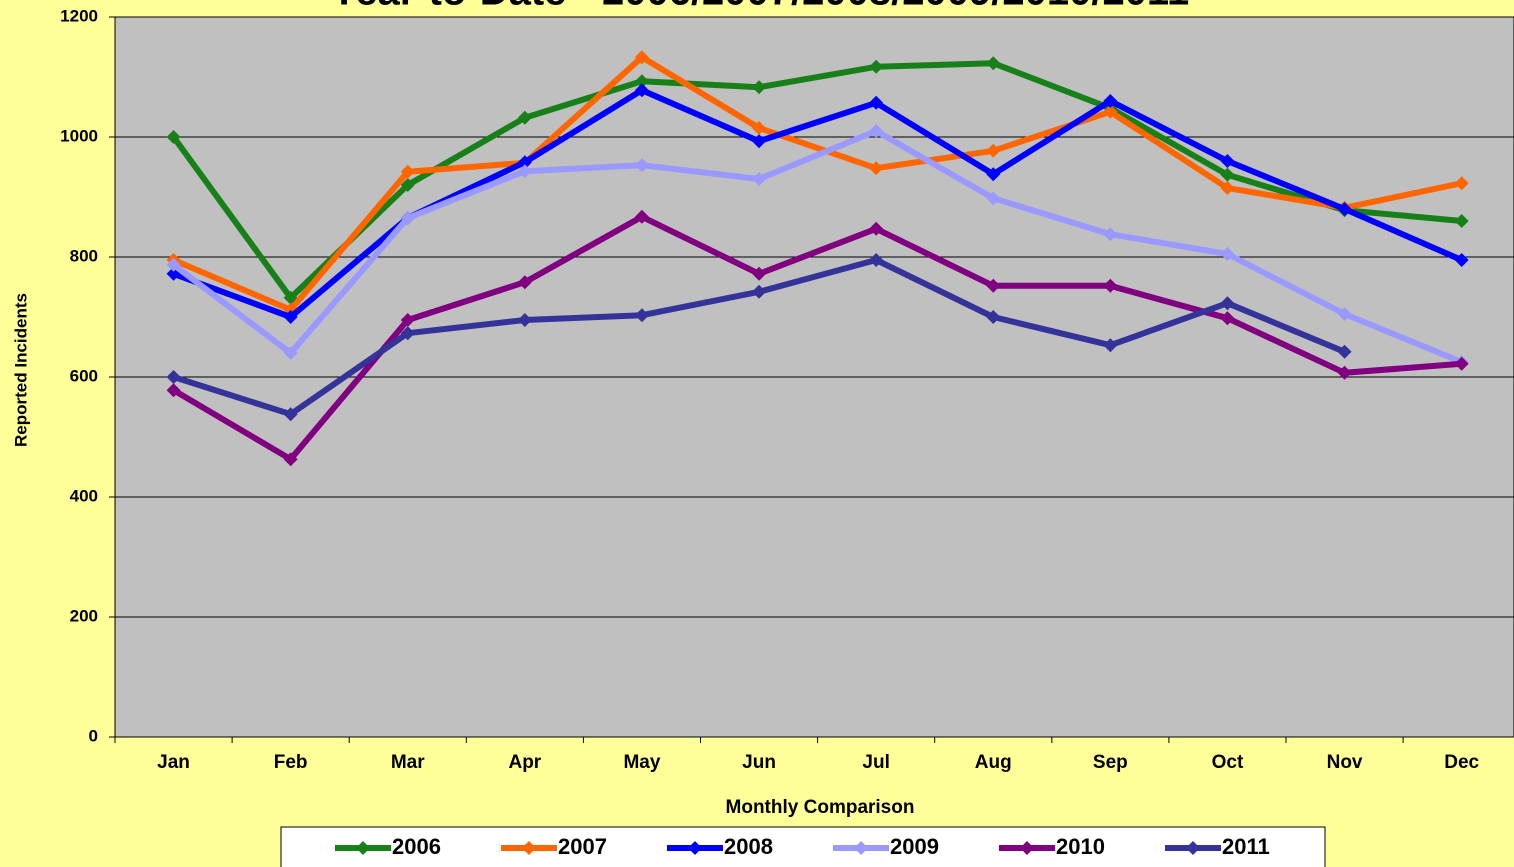 This screenshot has height=867, width=1514. I want to click on x-tick-label: Jan, so click(173, 762).